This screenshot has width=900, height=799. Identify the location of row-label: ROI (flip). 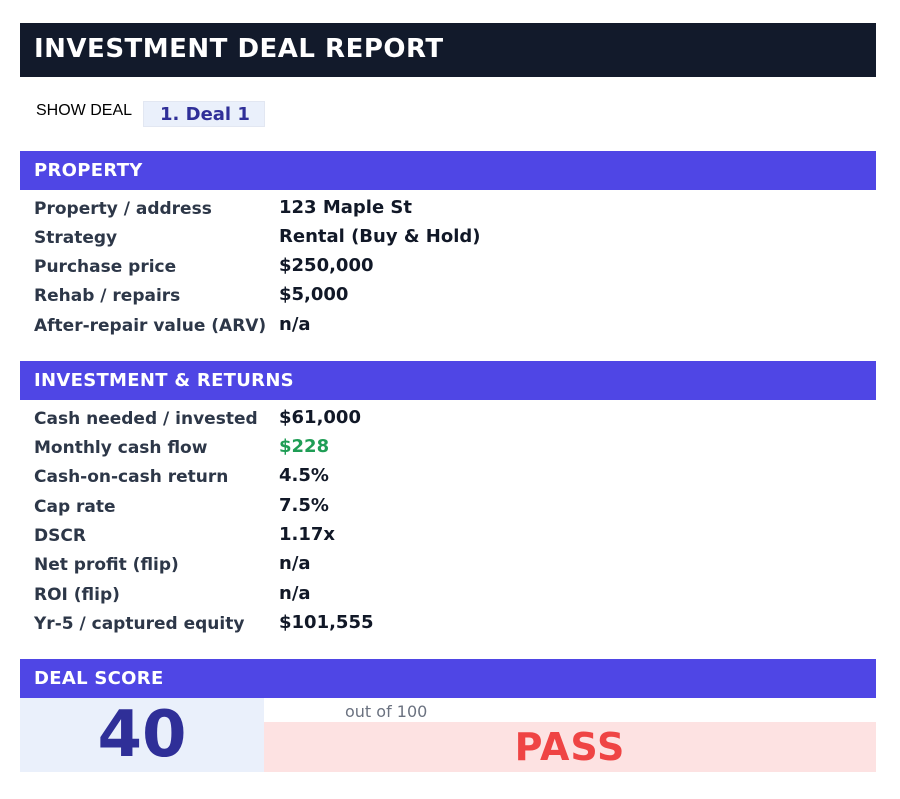
(77, 595).